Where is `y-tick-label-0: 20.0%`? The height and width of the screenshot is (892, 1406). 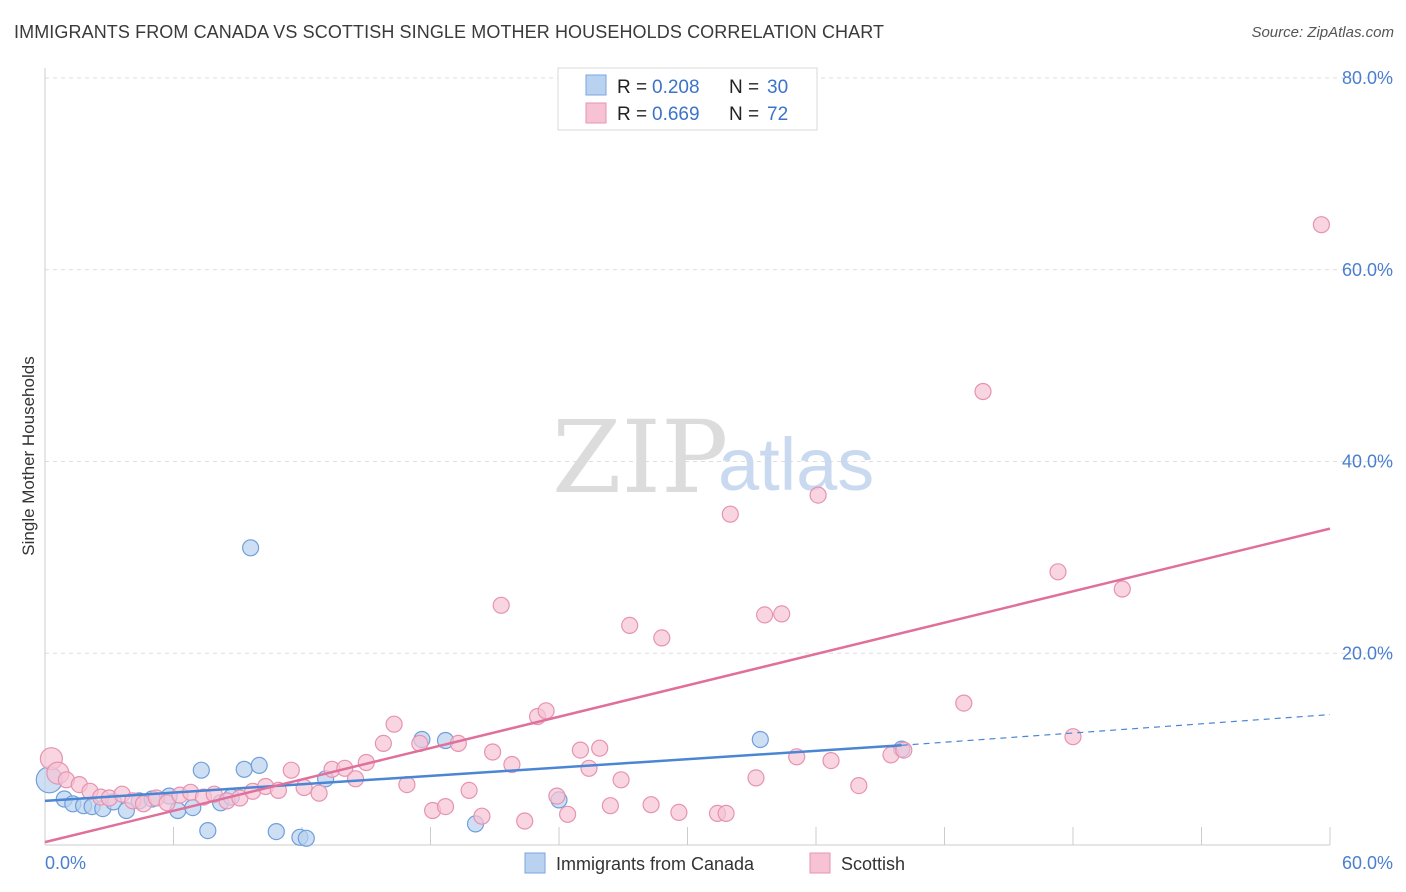
y-tick-label-0: 20.0% is located at coordinates (1367, 653).